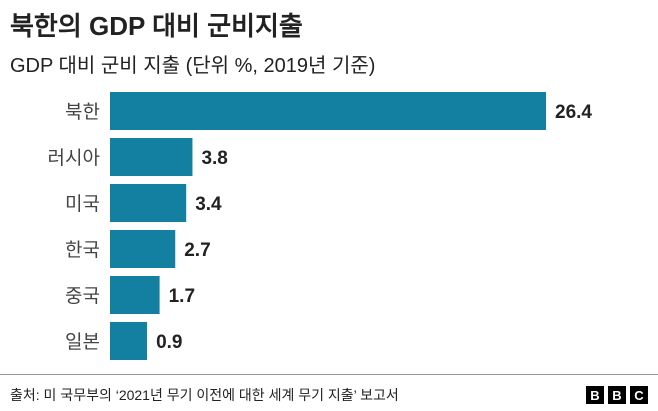  I want to click on category-label: 러시아, so click(74, 158).